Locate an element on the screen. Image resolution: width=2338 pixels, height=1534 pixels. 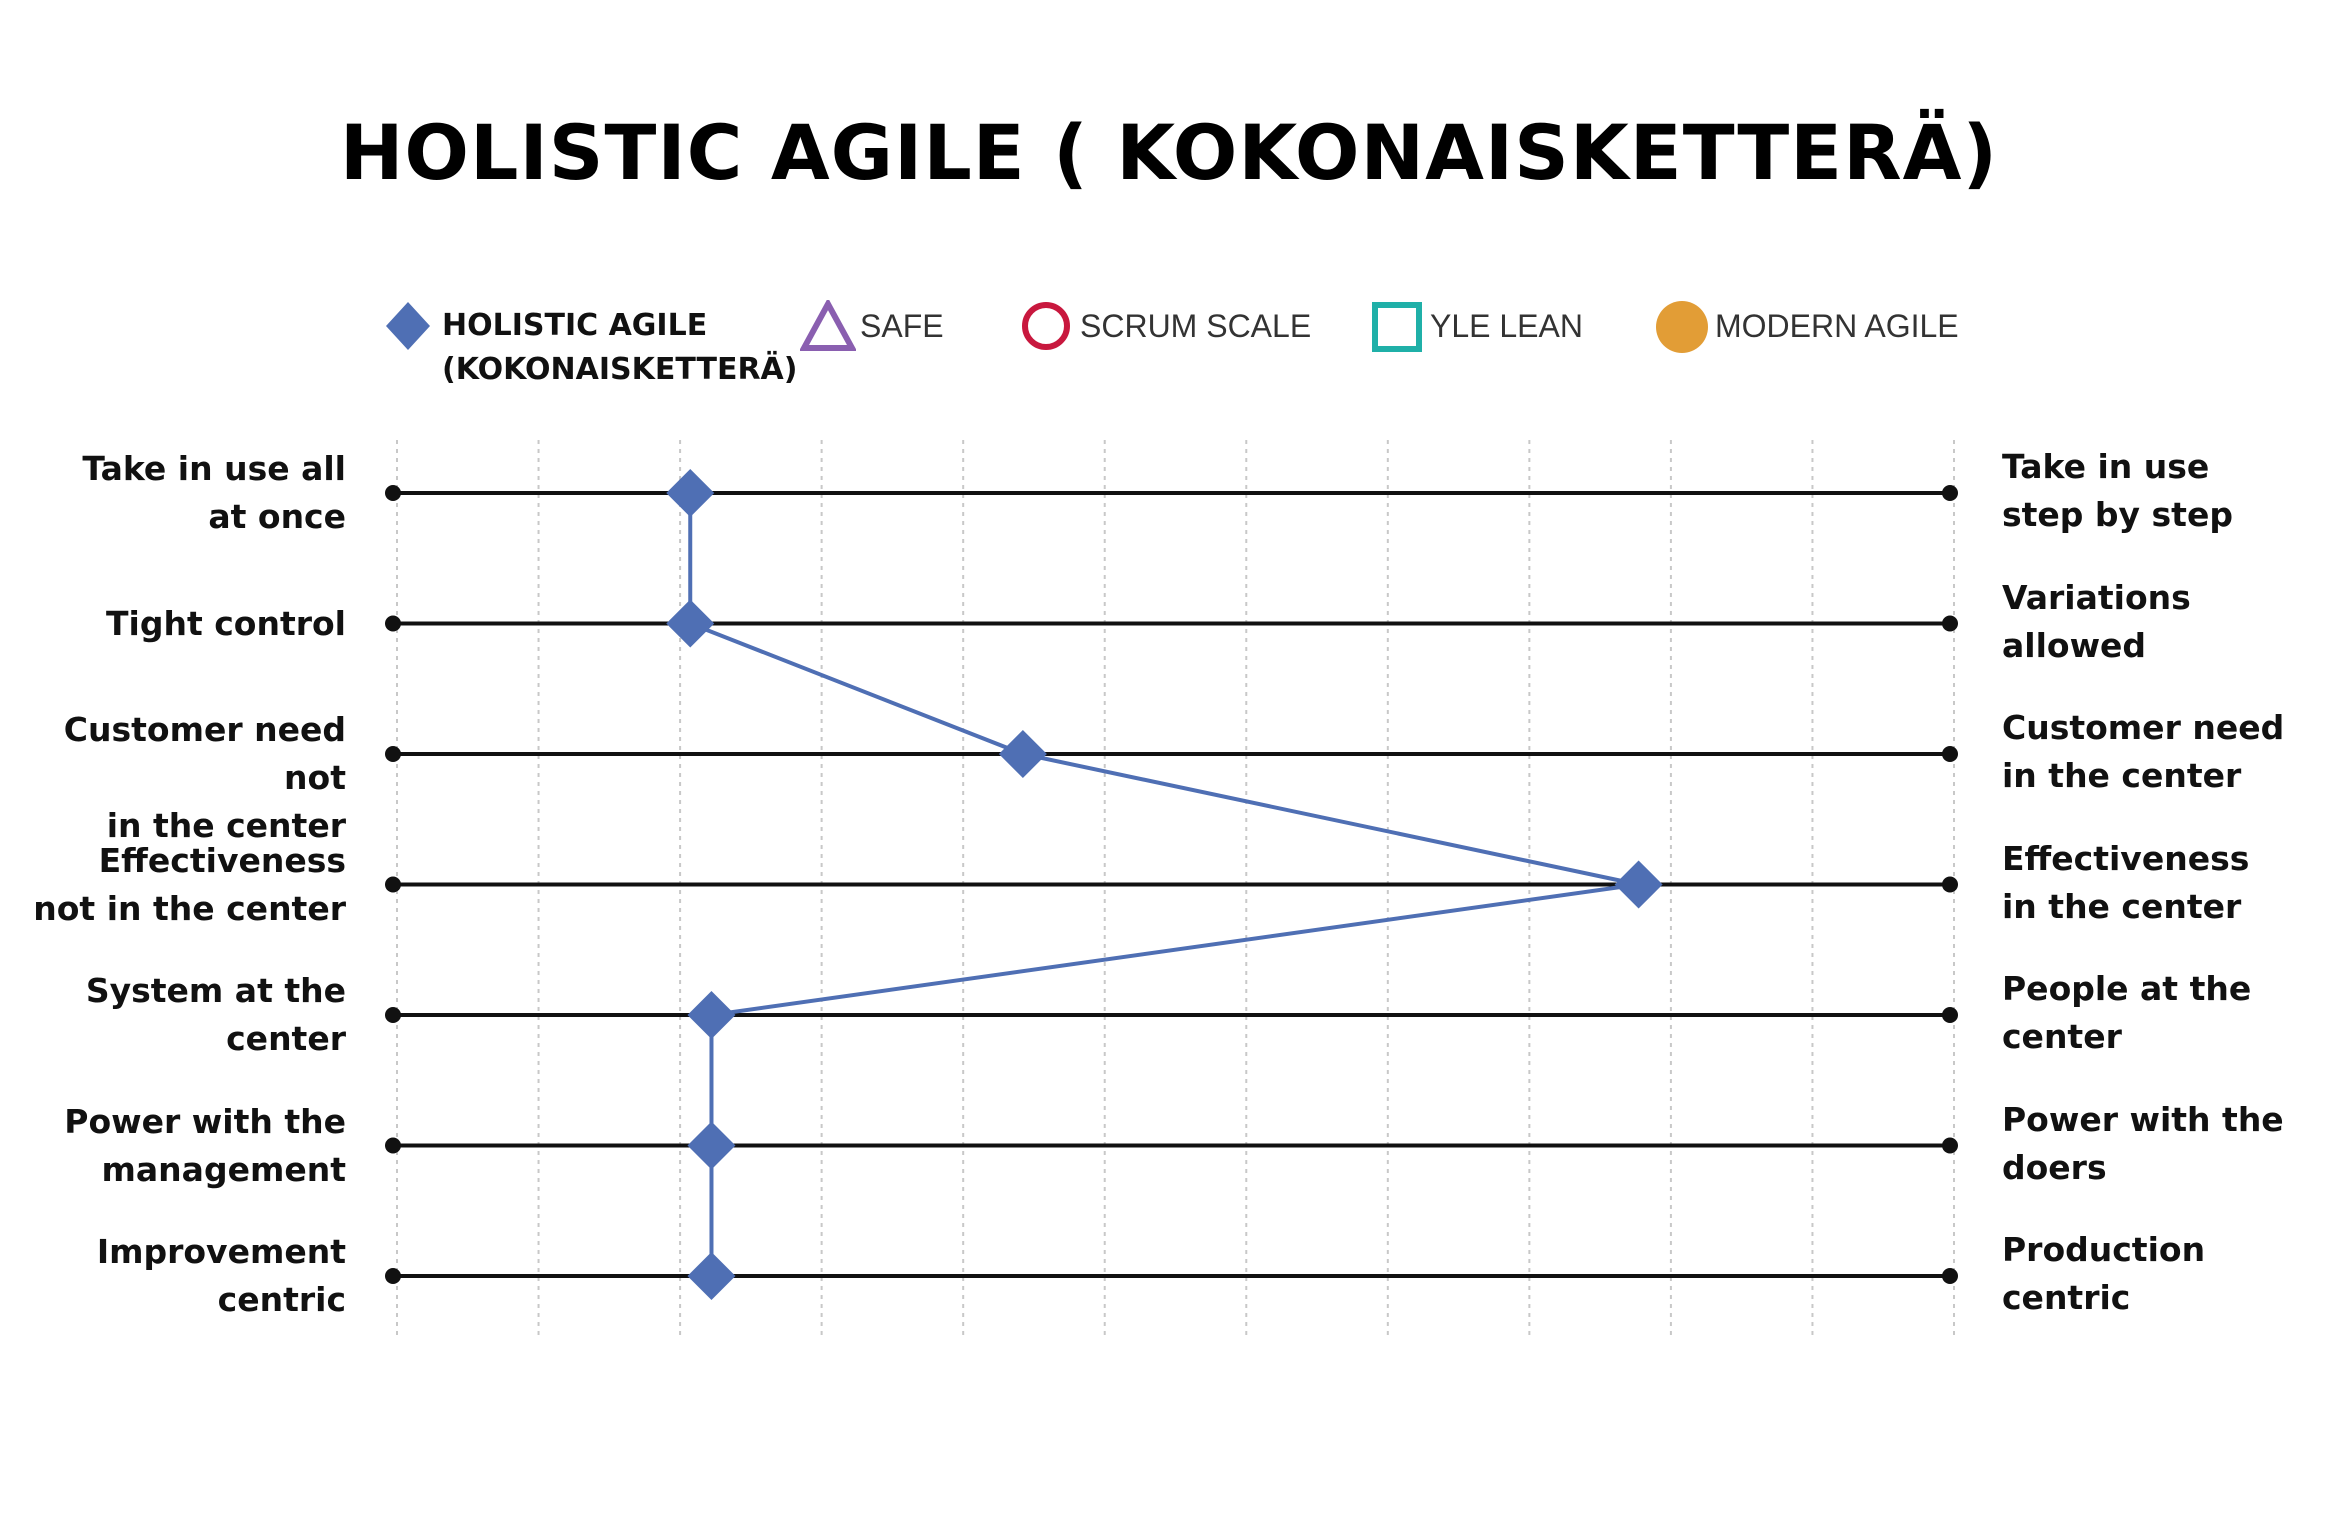
legend-label: HOLISTIC AGILE (KOKONAISKETTERÄ) is located at coordinates (620, 347).